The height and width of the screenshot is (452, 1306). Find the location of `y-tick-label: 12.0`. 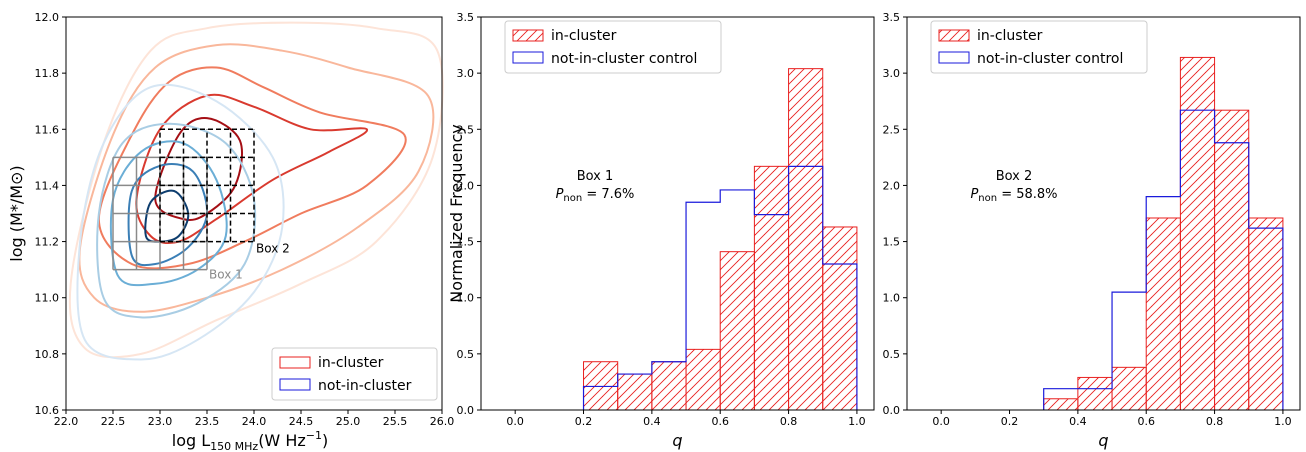

y-tick-label: 12.0 is located at coordinates (47, 17).